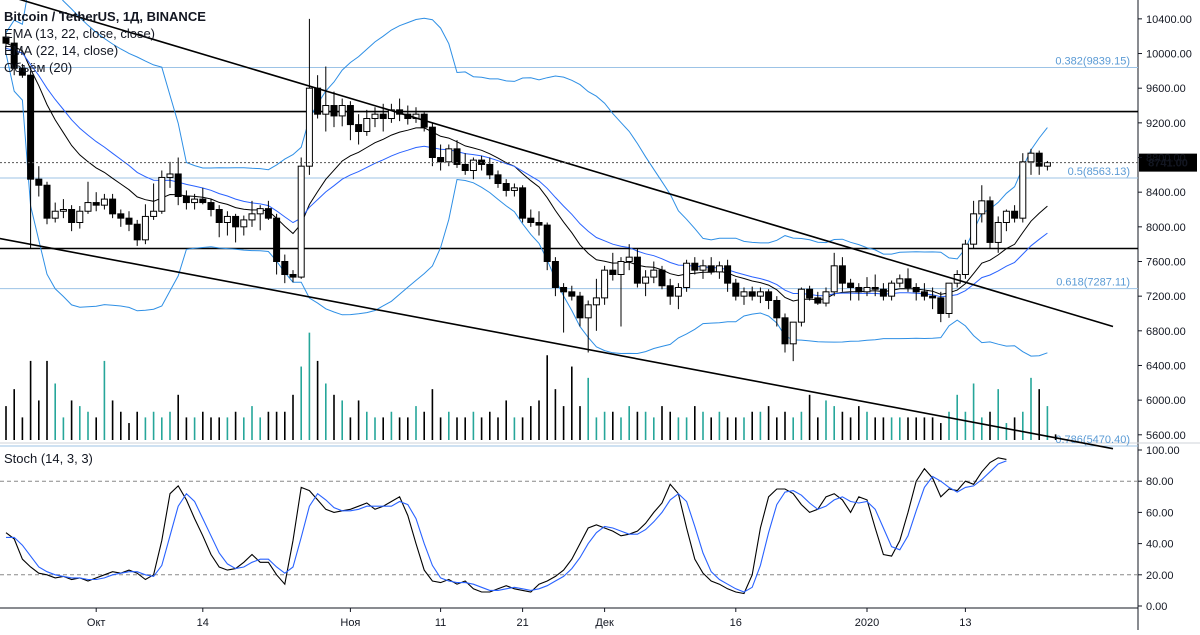 This screenshot has height=635, width=1200. Describe the element at coordinates (1093, 283) in the screenshot. I see `fib-level-label: 0.618(7287.11)` at that location.